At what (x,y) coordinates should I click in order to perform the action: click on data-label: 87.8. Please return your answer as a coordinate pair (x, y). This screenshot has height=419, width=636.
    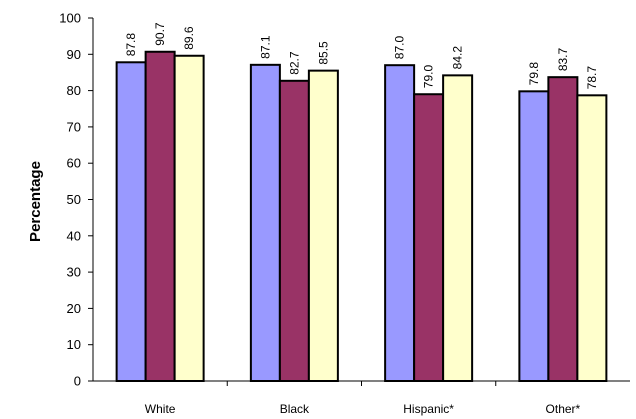
    Looking at the image, I should click on (131, 45).